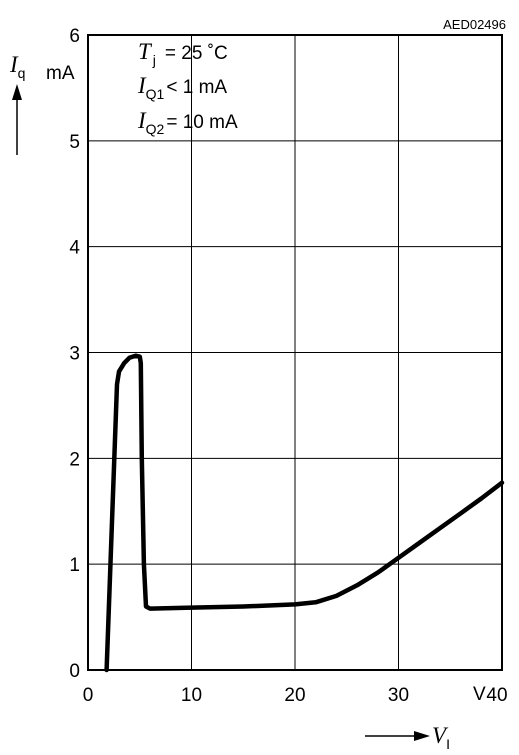  Describe the element at coordinates (448, 744) in the screenshot. I see `x-axis-subscript: I` at that location.